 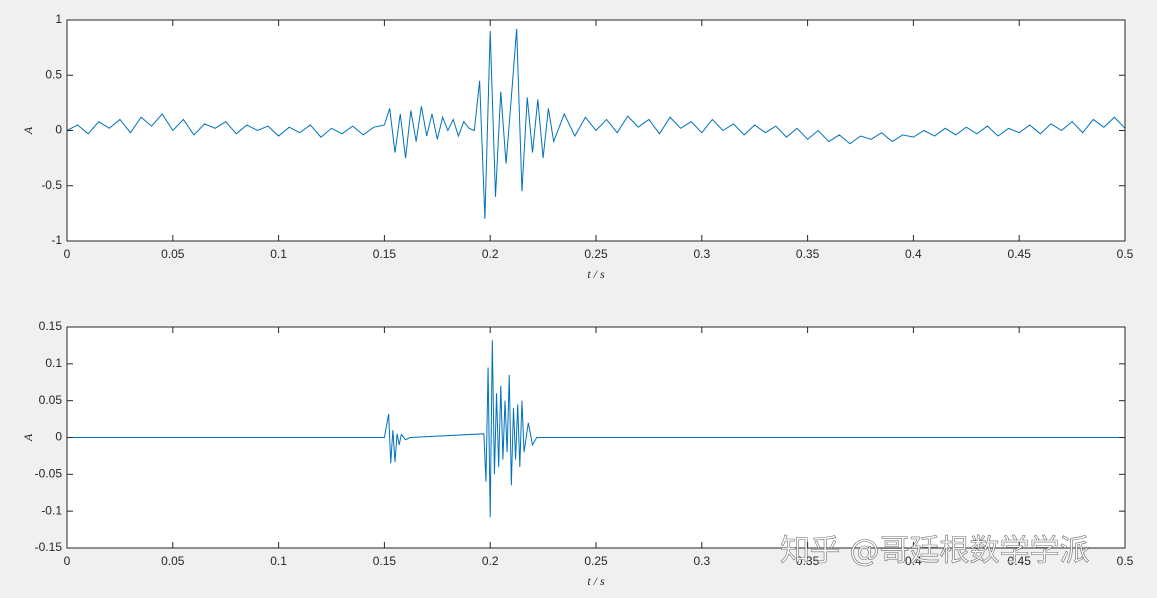 What do you see at coordinates (51, 510) in the screenshot?
I see `y-tick-label: -0.1` at bounding box center [51, 510].